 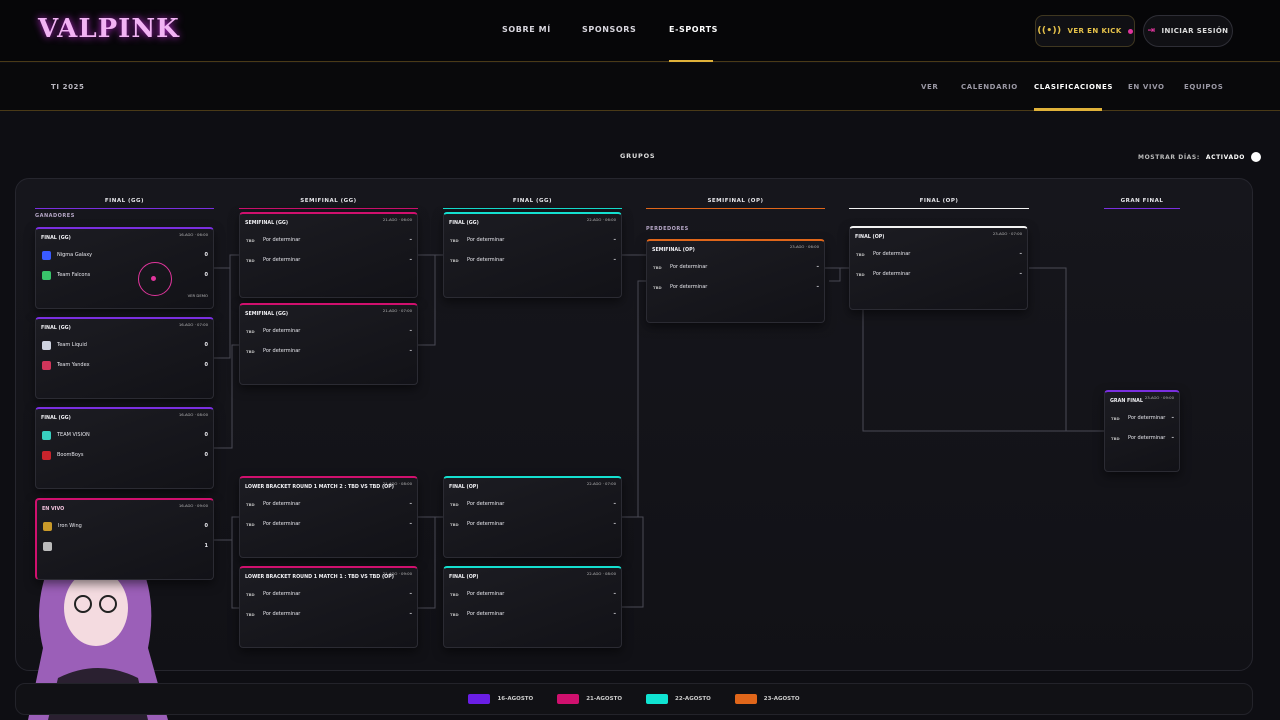 I want to click on team-name: Nigma Galaxy, so click(x=75, y=255).